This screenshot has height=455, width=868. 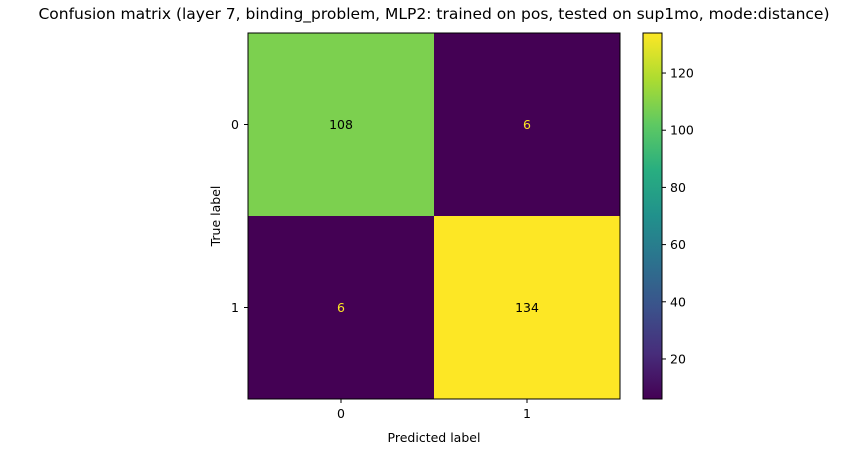 I want to click on y-tick-label: 1, so click(x=235, y=307).